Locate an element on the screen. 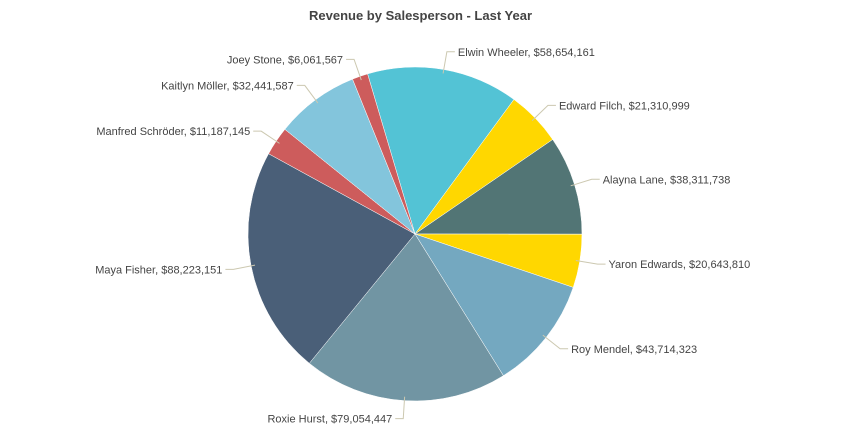  data-label-6: Maya Fisher, $88,223,151 is located at coordinates (158, 270).